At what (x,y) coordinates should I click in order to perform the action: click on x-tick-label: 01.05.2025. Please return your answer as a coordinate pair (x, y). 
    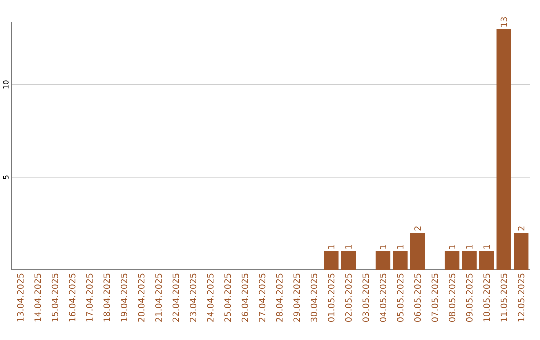
    Looking at the image, I should click on (331, 298).